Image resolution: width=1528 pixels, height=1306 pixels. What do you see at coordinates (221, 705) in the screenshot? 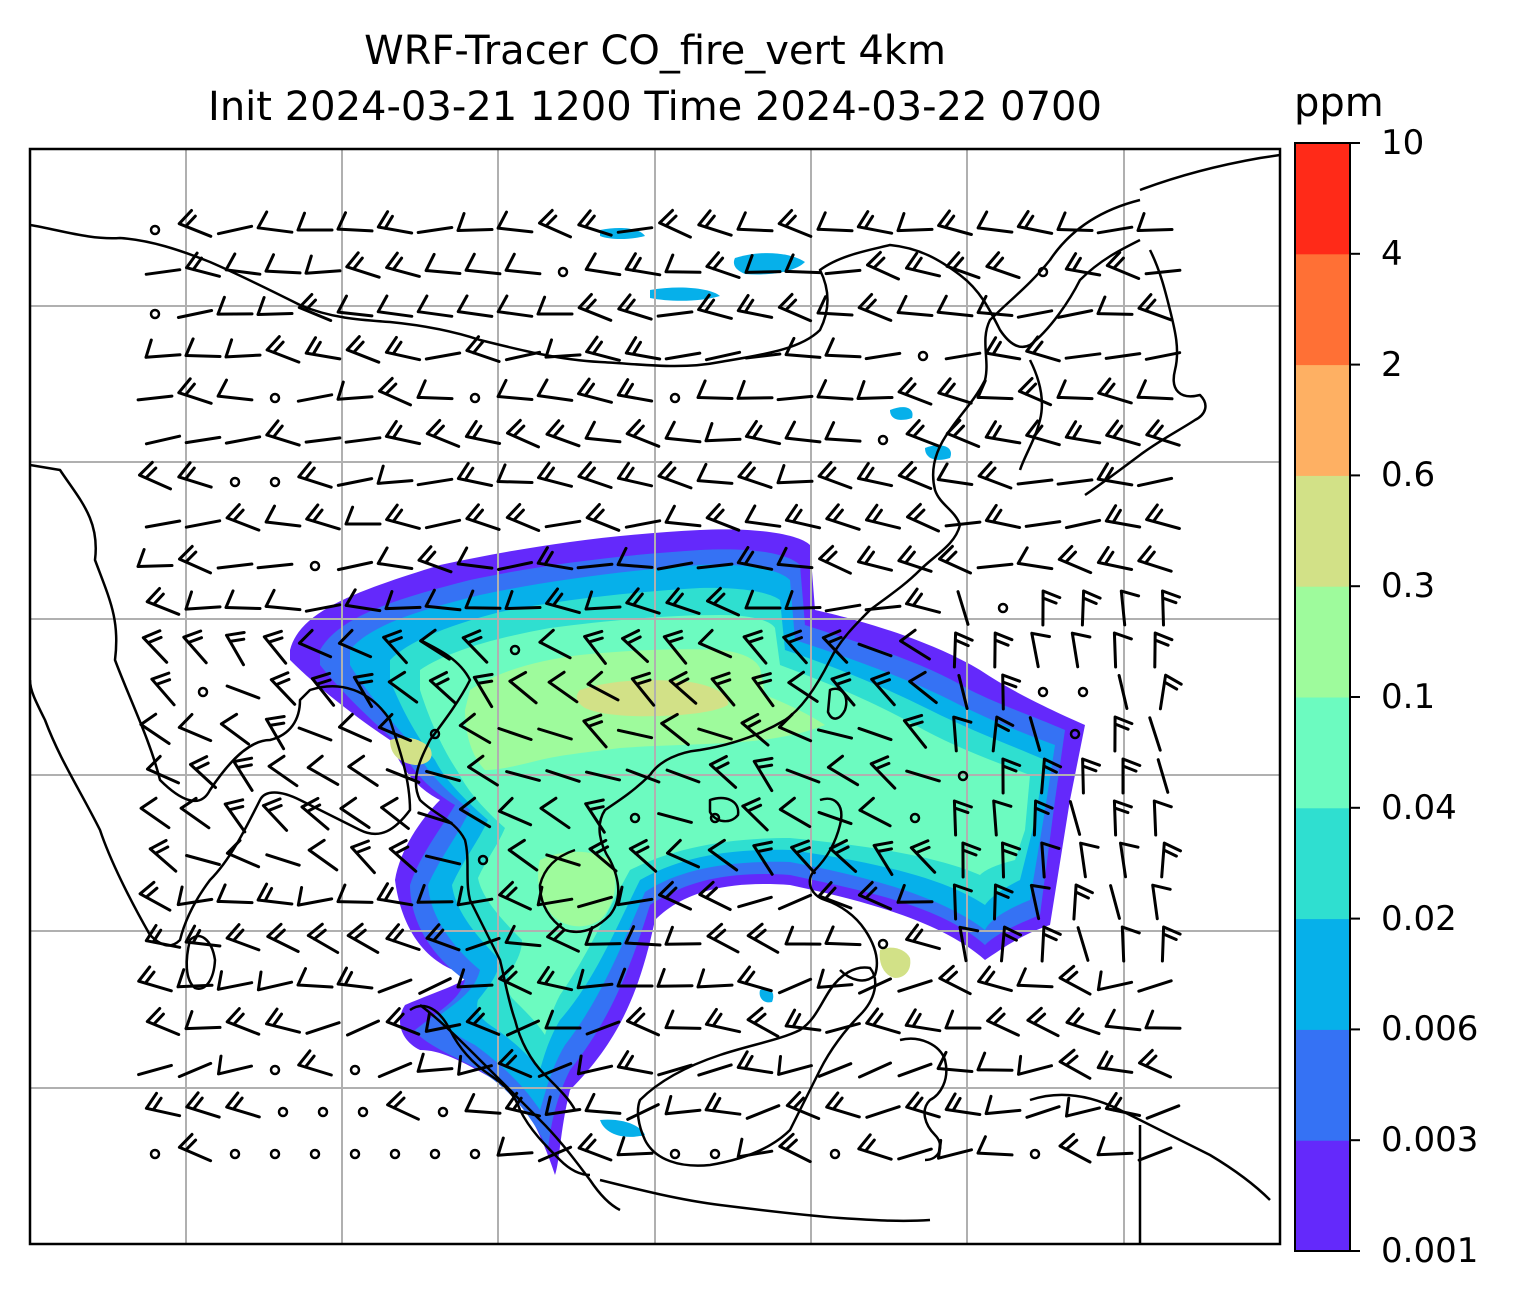
I see `coast-india` at bounding box center [221, 705].